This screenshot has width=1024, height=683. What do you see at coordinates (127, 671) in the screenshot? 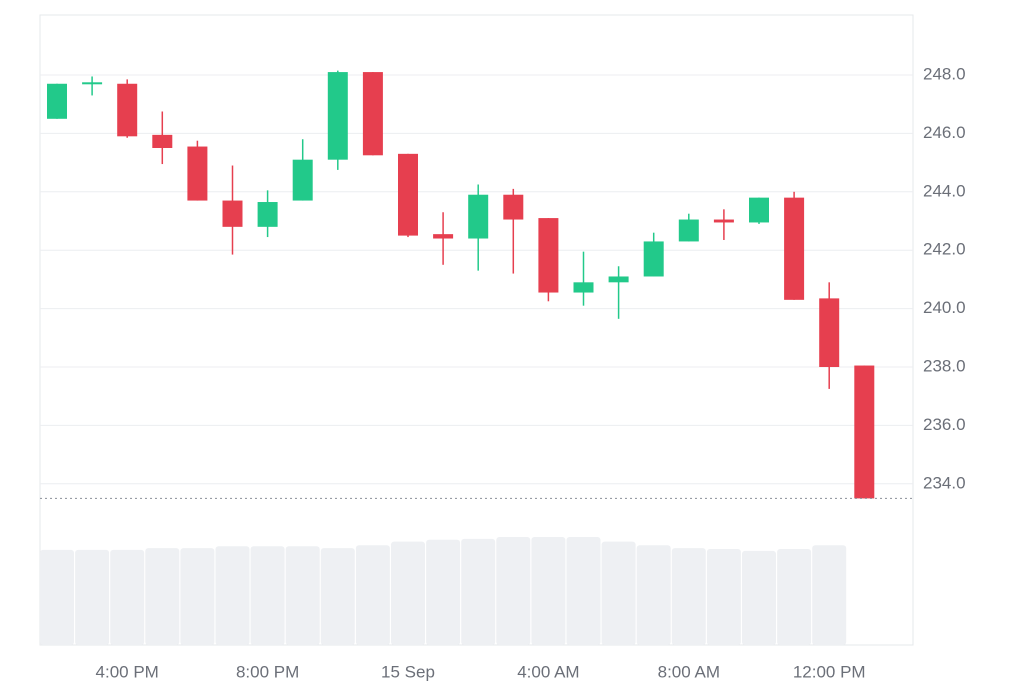
I see `x-tick-label: 4:00 PM` at bounding box center [127, 671].